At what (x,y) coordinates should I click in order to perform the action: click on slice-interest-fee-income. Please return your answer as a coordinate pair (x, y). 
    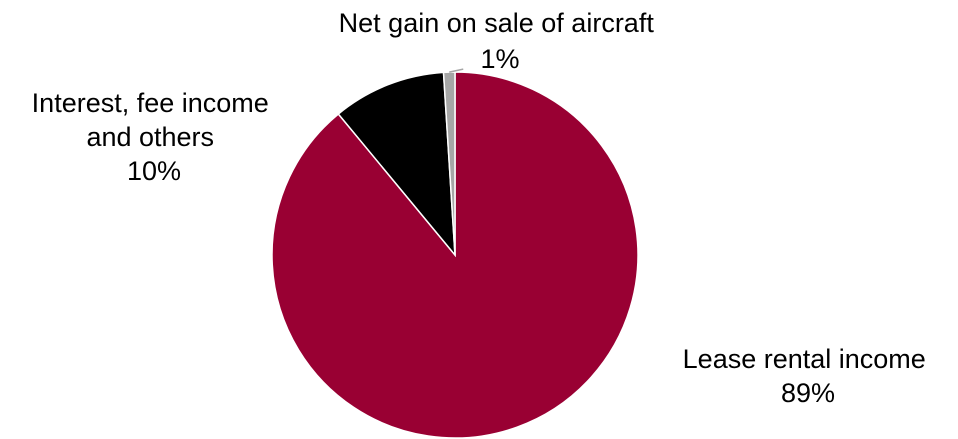
    Looking at the image, I should click on (396, 164).